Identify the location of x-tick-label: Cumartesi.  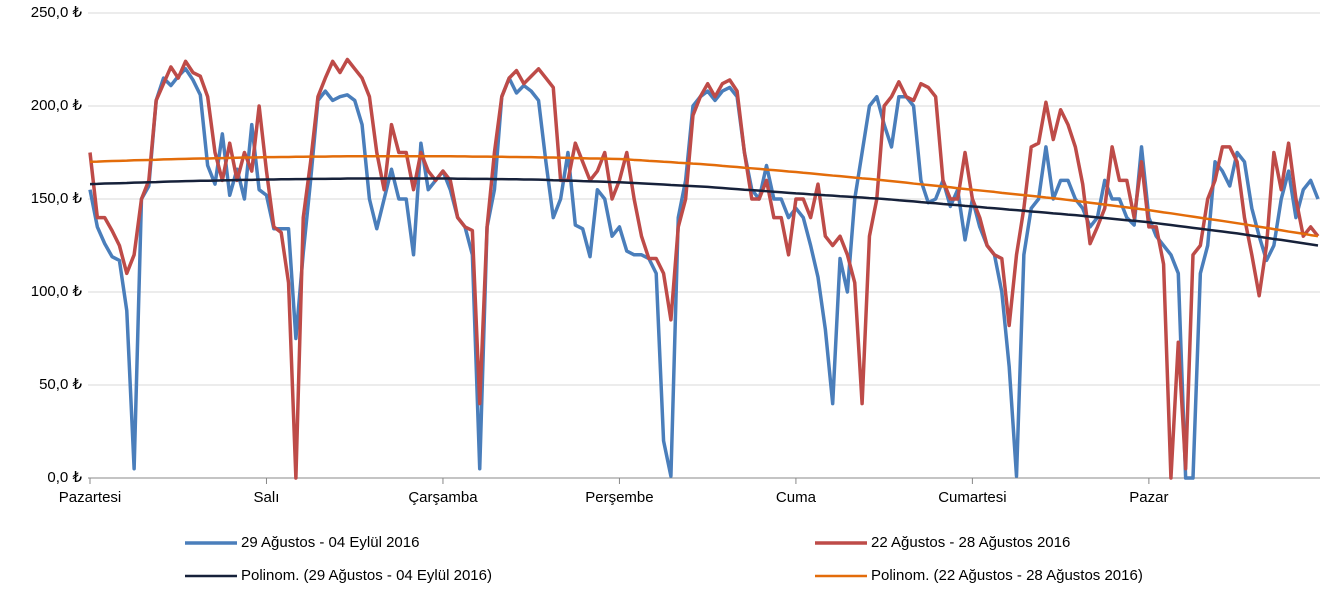
(972, 497).